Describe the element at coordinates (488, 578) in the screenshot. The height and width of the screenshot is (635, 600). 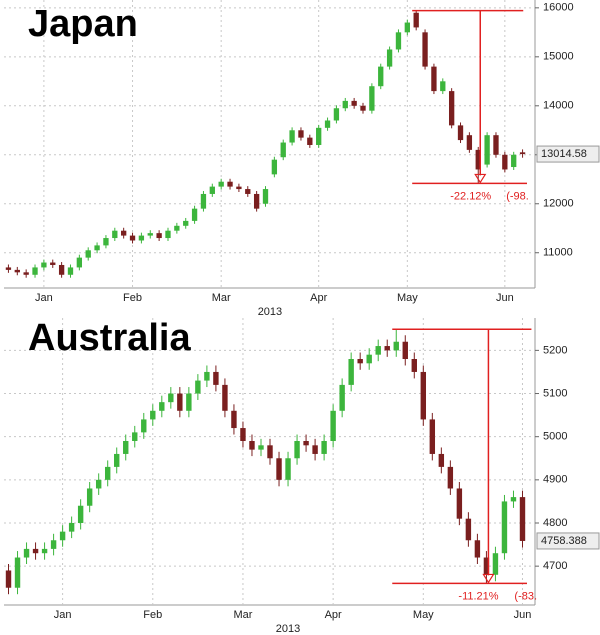
I see `arrow-head` at that location.